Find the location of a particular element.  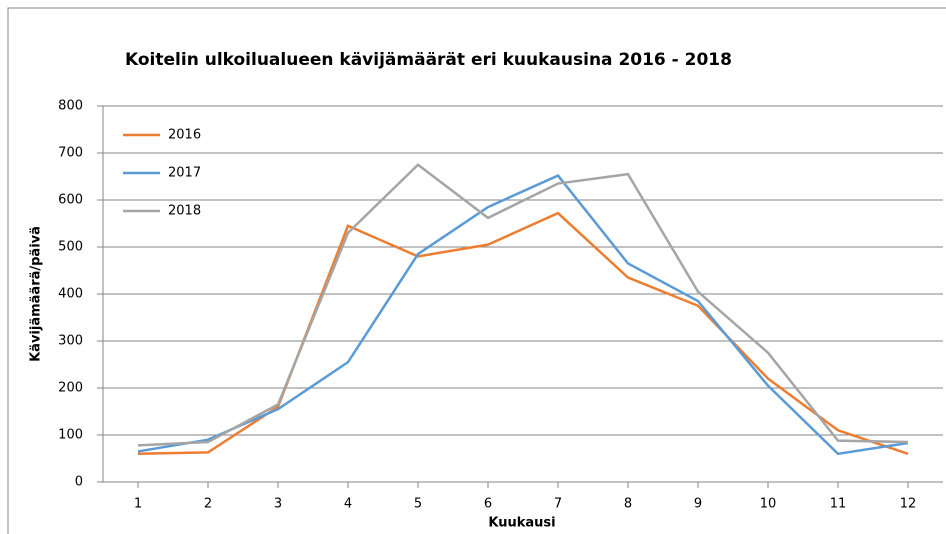

y-tick-label: 0 is located at coordinates (79, 482).